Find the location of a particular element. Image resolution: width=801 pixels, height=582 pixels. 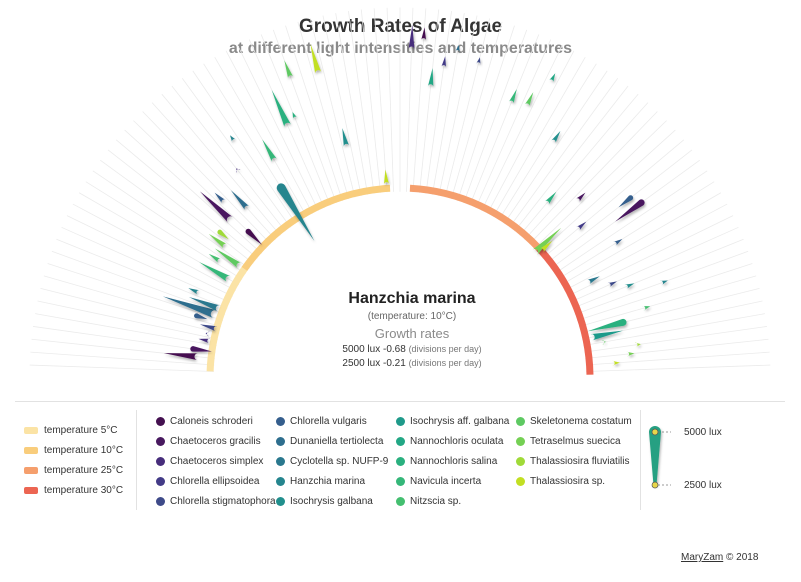

species-legend-item: Dunaniella tertiolecta is located at coordinates (329, 441).